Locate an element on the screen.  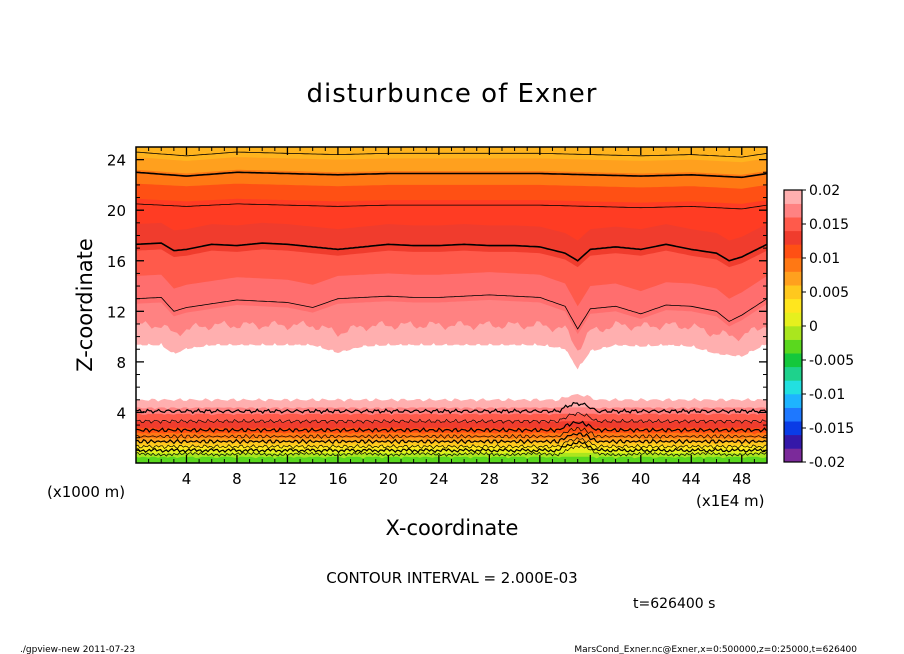
colorbar-tick-label: 0 is located at coordinates (813, 327).